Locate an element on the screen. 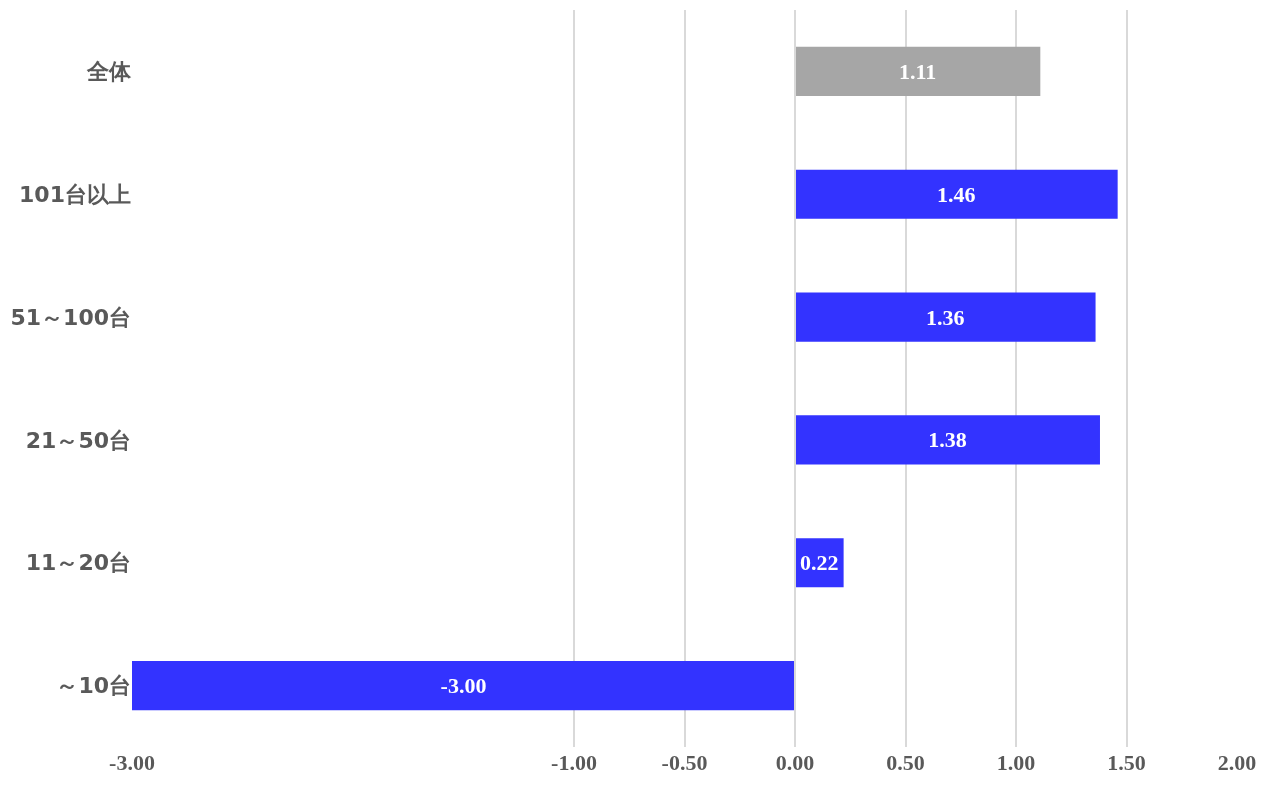  data-label: -3.00 is located at coordinates (463, 686).